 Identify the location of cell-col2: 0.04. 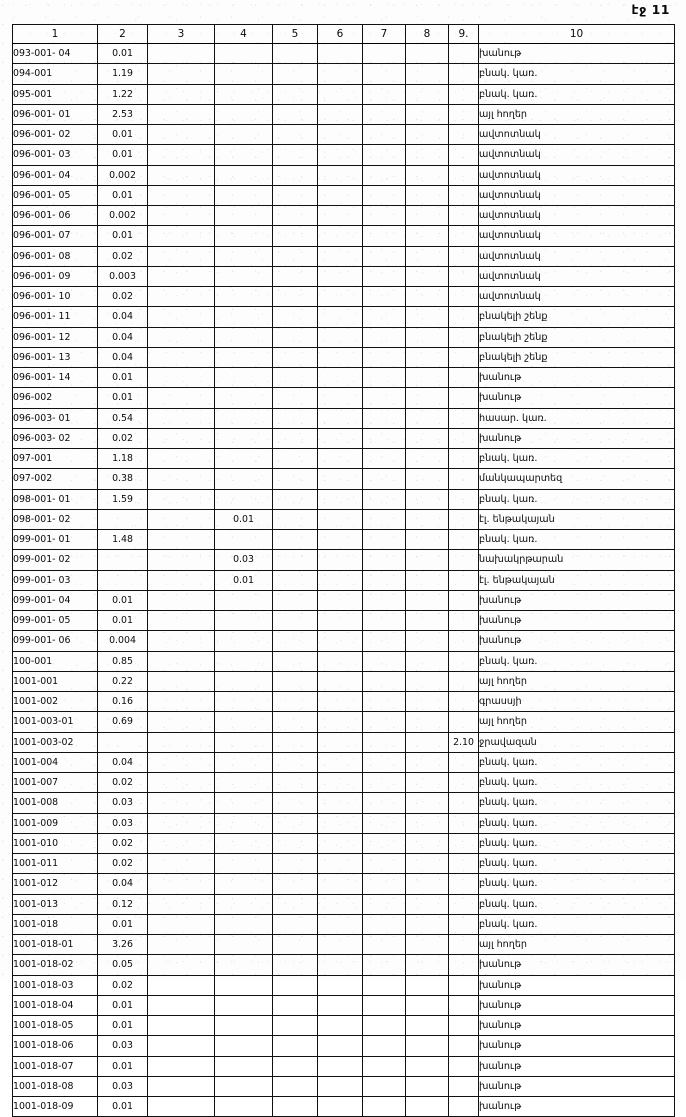
(122, 317).